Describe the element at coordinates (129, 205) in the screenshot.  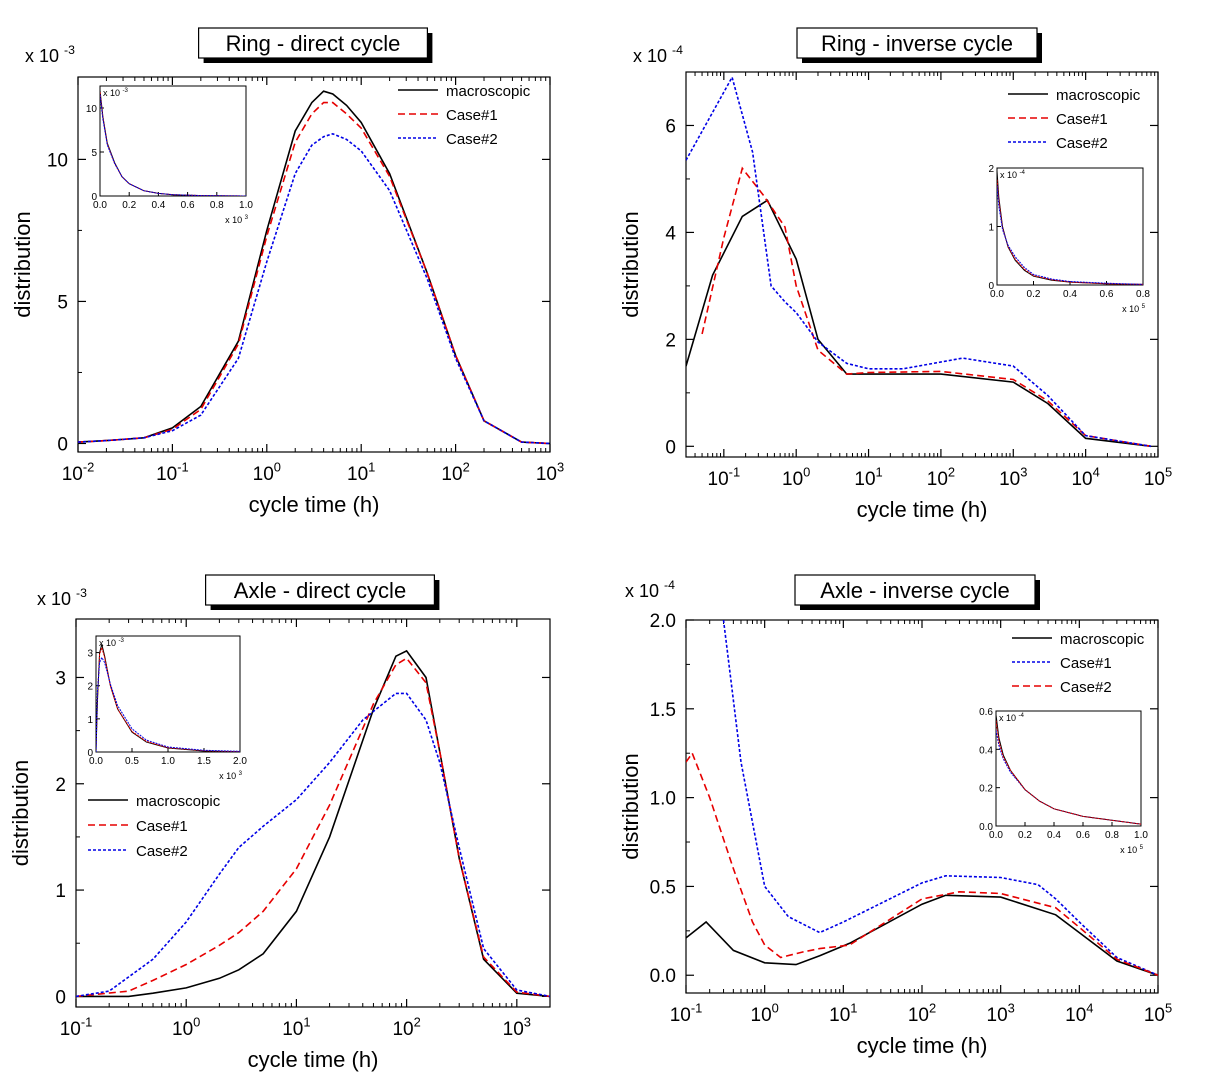
I see `inset-x-tick-label: 0.2` at that location.